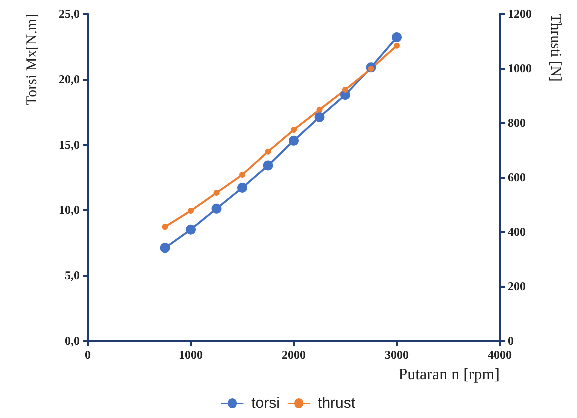  Describe the element at coordinates (520, 69) in the screenshot. I see `y2-tick-label: 1000` at that location.